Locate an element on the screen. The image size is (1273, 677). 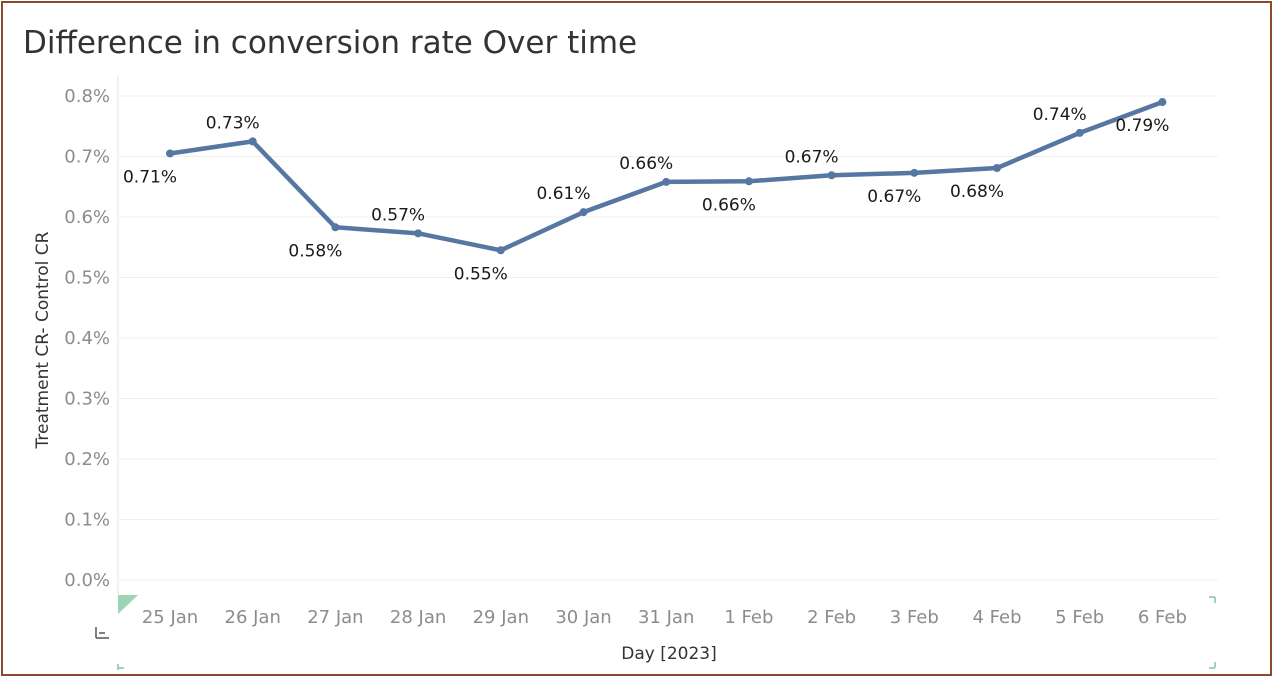
data-label: 0.61% is located at coordinates (563, 194).